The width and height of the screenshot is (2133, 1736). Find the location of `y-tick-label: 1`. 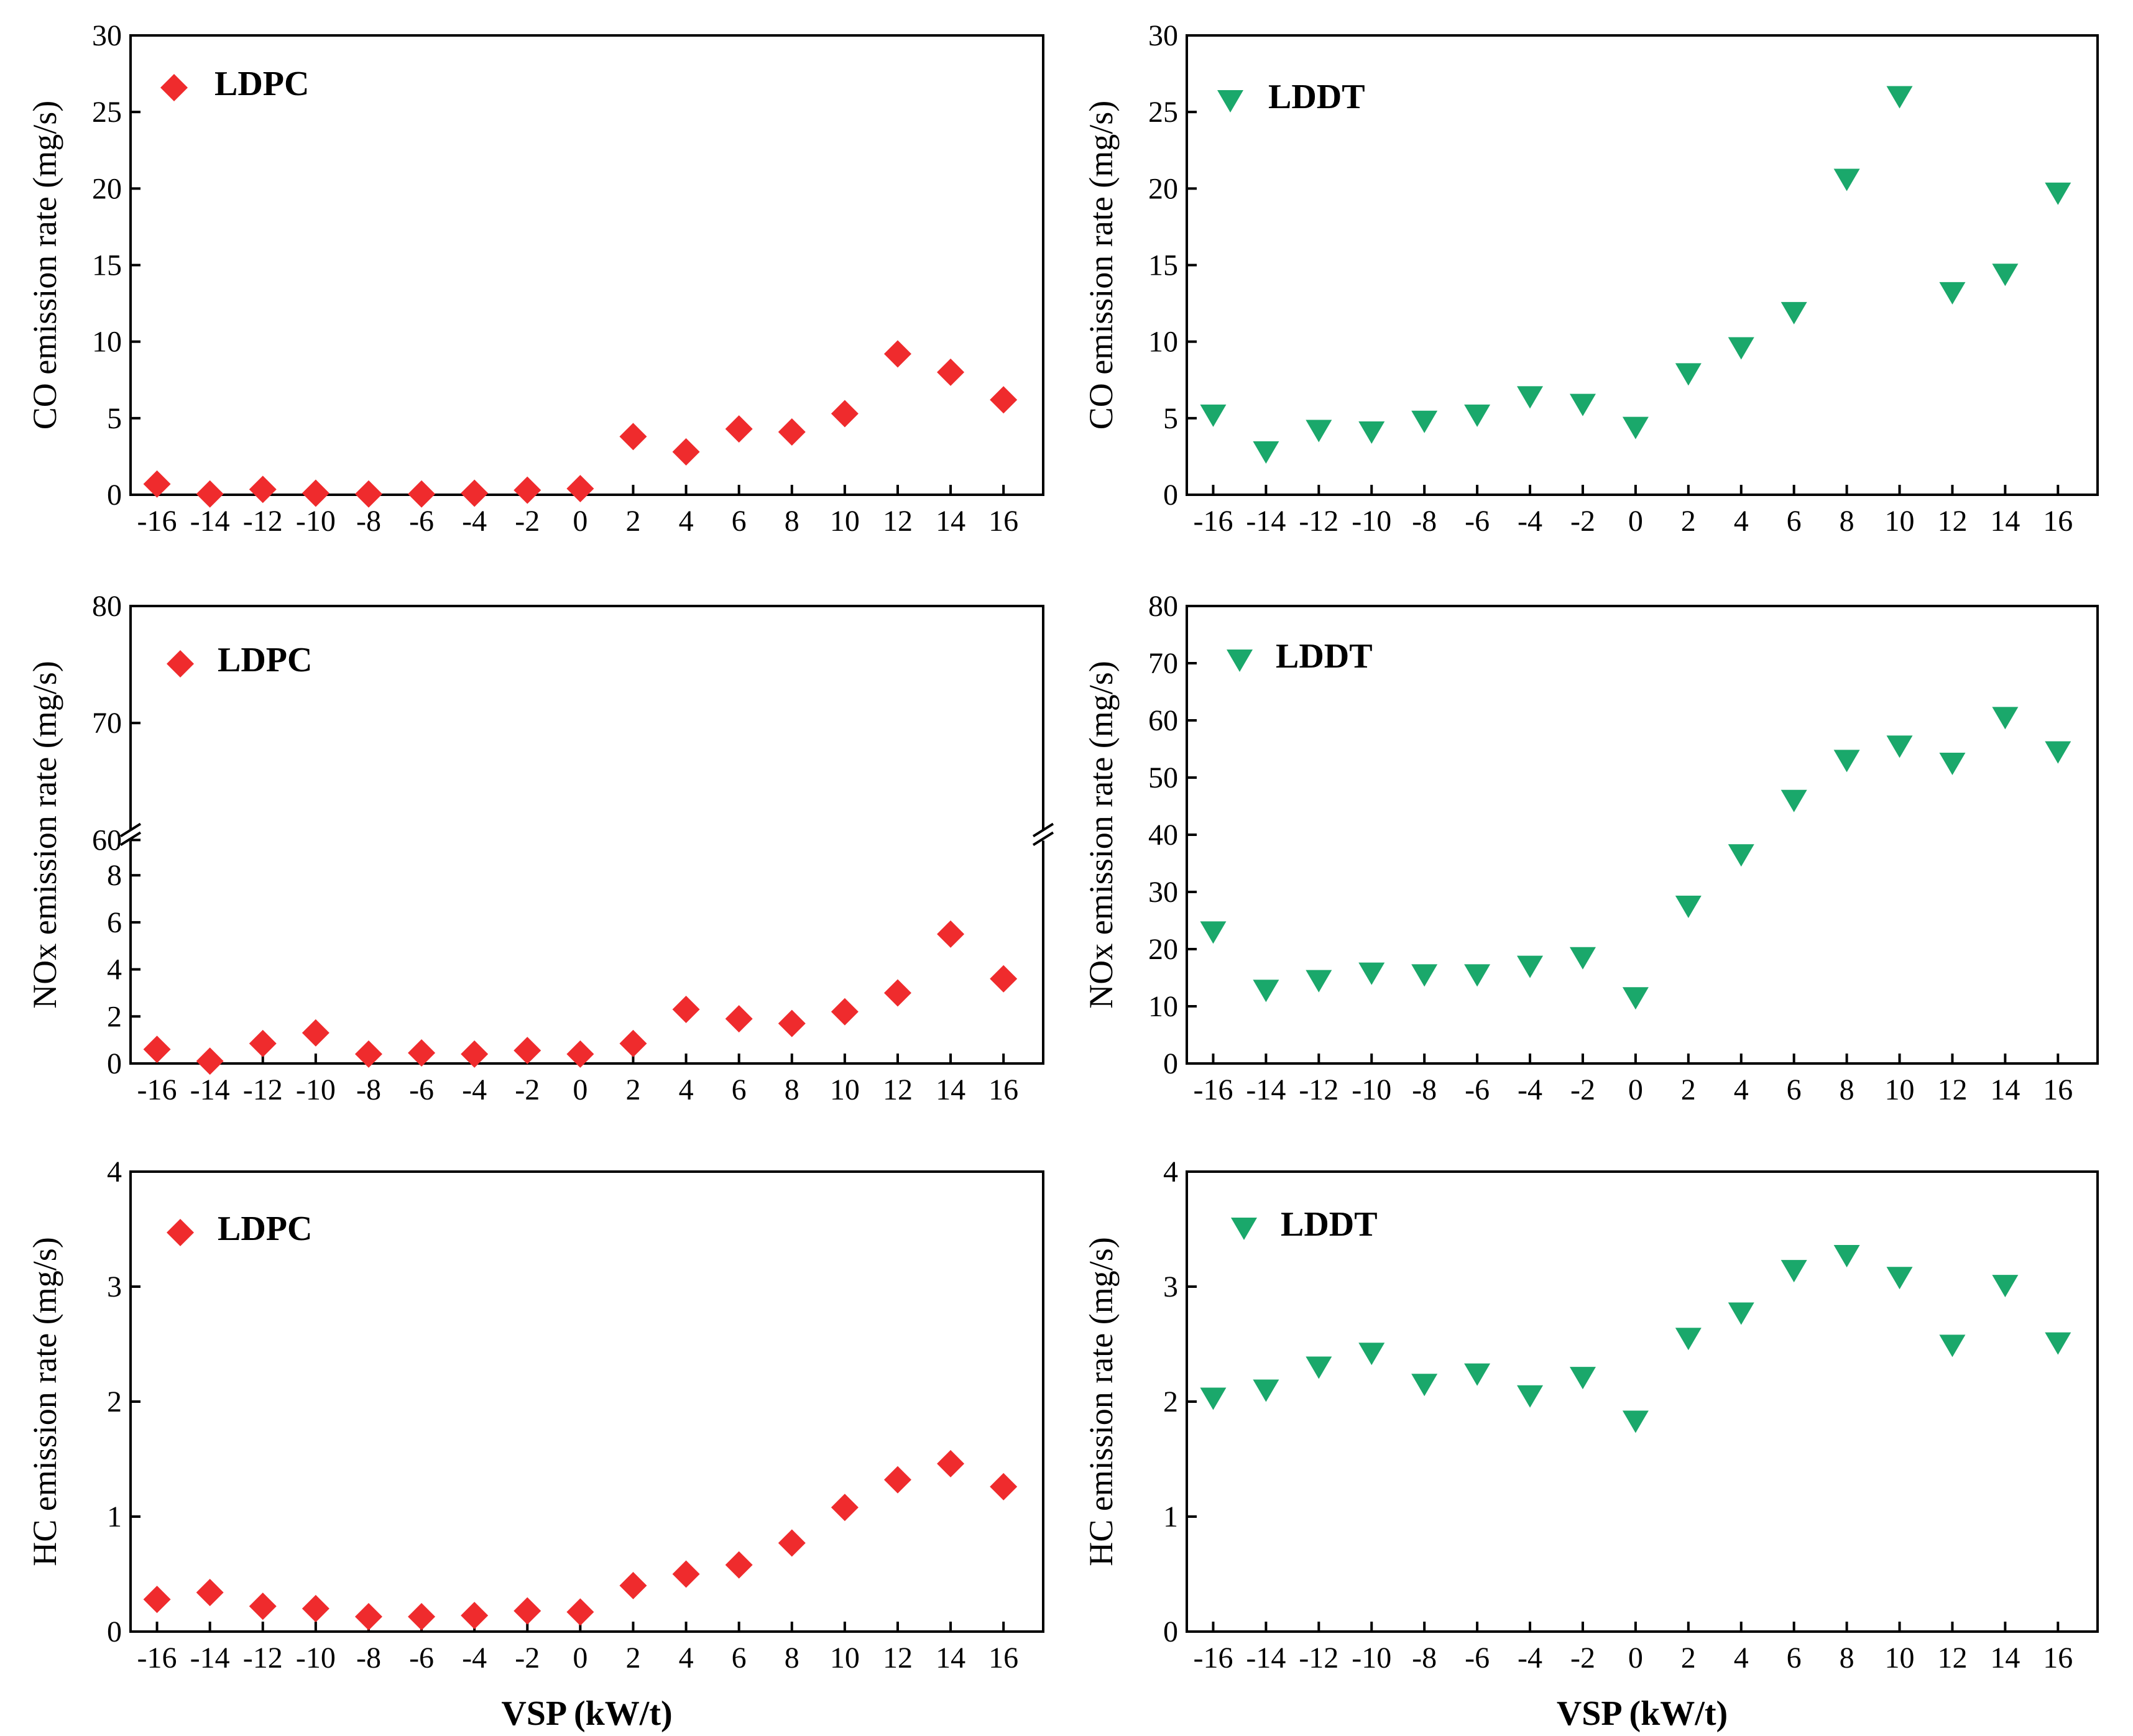

y-tick-label: 1 is located at coordinates (1170, 1516).